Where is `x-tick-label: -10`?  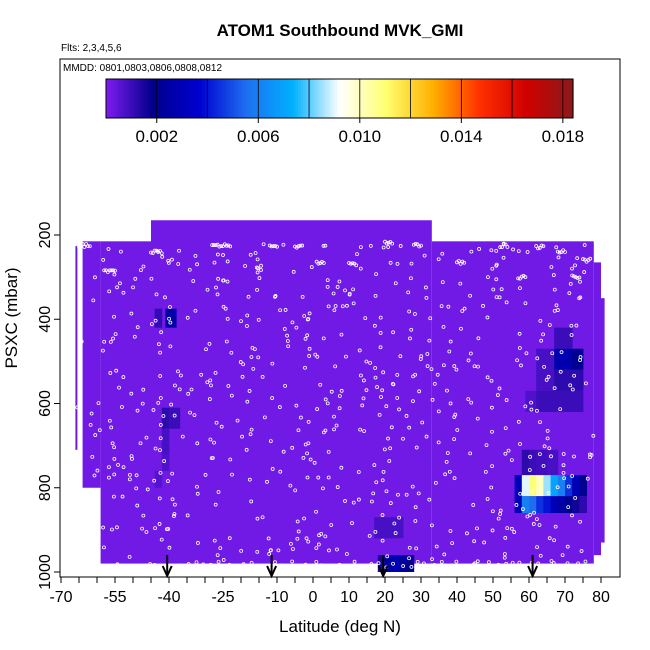
x-tick-label: -10 is located at coordinates (276, 597).